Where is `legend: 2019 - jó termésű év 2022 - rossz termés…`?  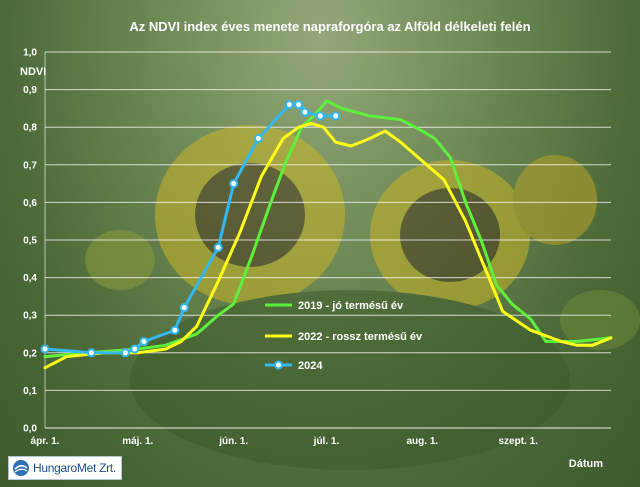 legend: 2019 - jó termésű év 2022 - rossz termés… is located at coordinates (344, 336).